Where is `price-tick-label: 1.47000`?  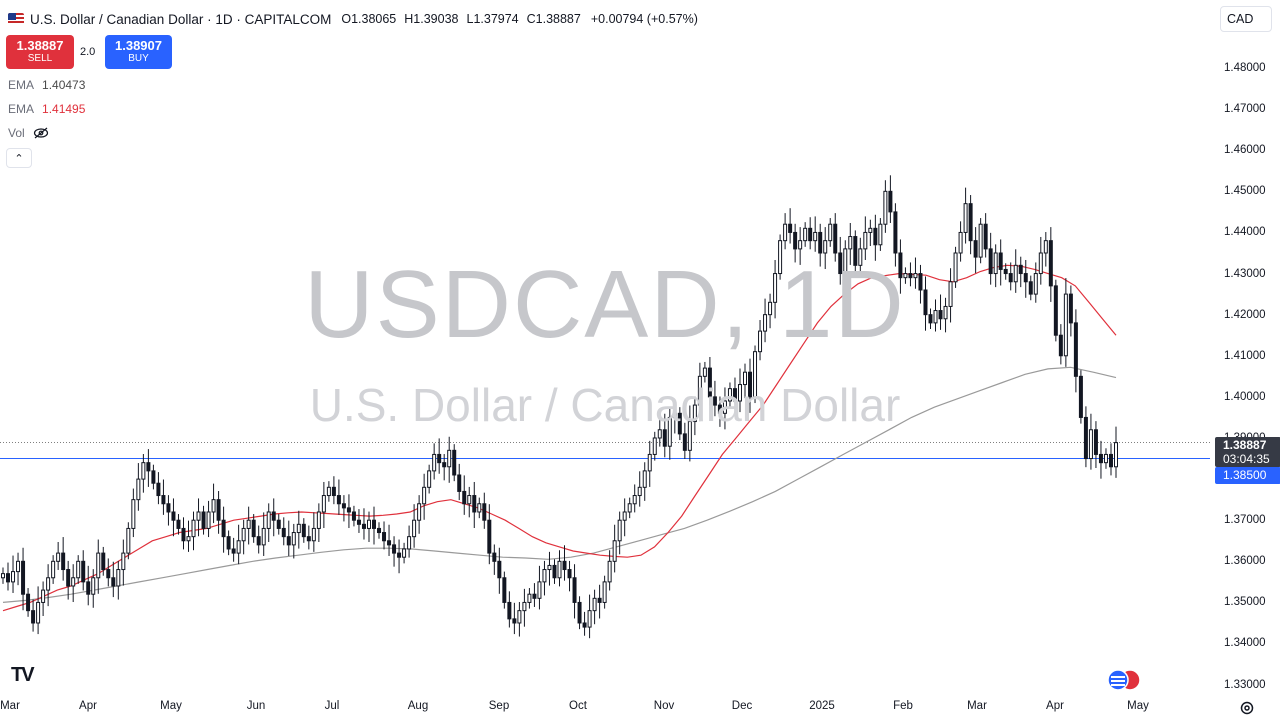 price-tick-label: 1.47000 is located at coordinates (1245, 109).